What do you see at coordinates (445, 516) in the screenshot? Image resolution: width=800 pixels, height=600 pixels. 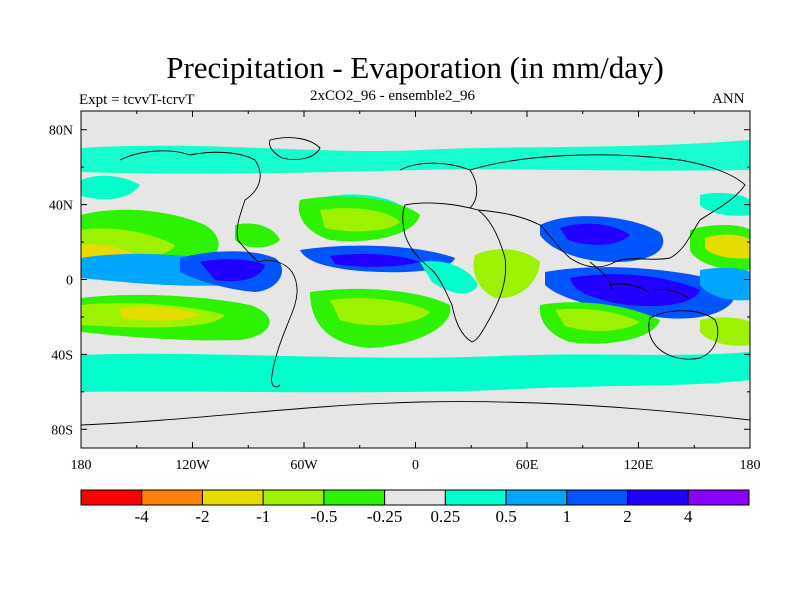 I see `colorbar-label: 0.25` at bounding box center [445, 516].